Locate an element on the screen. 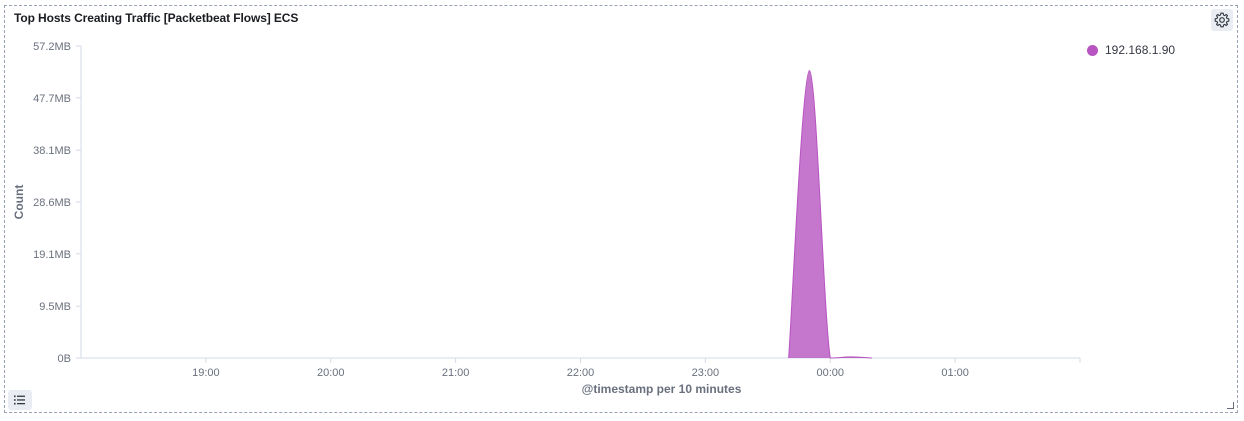 The height and width of the screenshot is (421, 1244). x-tick-label: 19:00 is located at coordinates (206, 373).